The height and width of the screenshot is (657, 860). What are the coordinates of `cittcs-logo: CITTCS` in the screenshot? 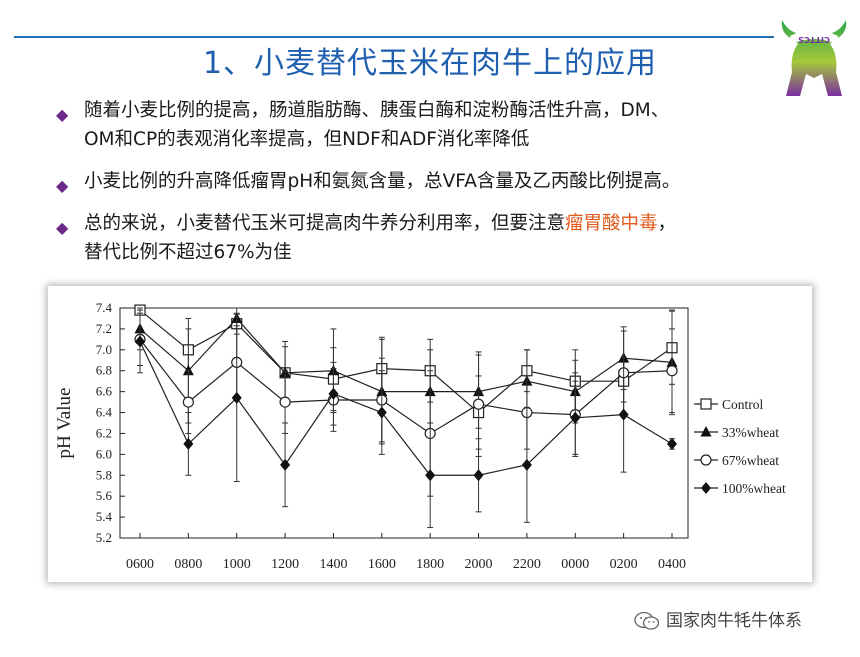 It's located at (814, 58).